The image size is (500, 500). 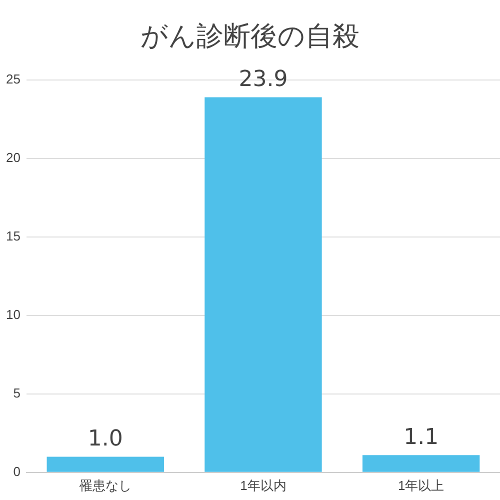 I want to click on x-tick-label: 罹患なし, so click(x=105, y=485).